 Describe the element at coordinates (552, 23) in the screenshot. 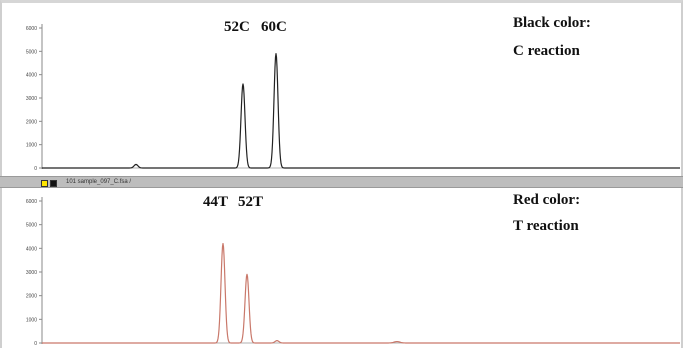

I see `legend-line-1: Black color:` at that location.